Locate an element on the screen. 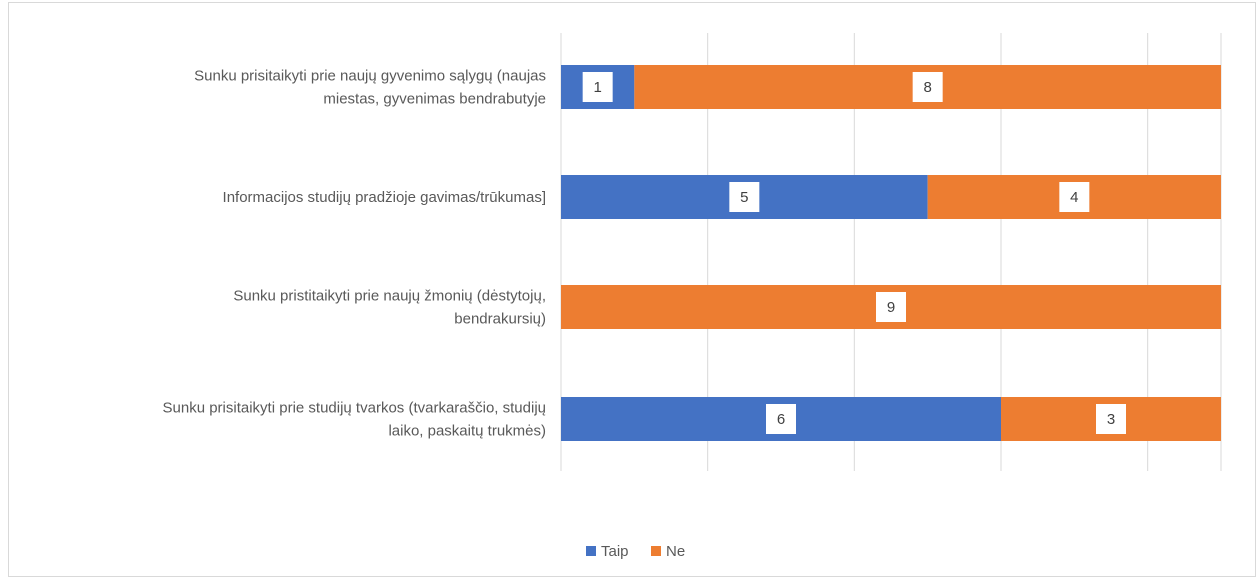  legend-swatch-taip is located at coordinates (591, 551).